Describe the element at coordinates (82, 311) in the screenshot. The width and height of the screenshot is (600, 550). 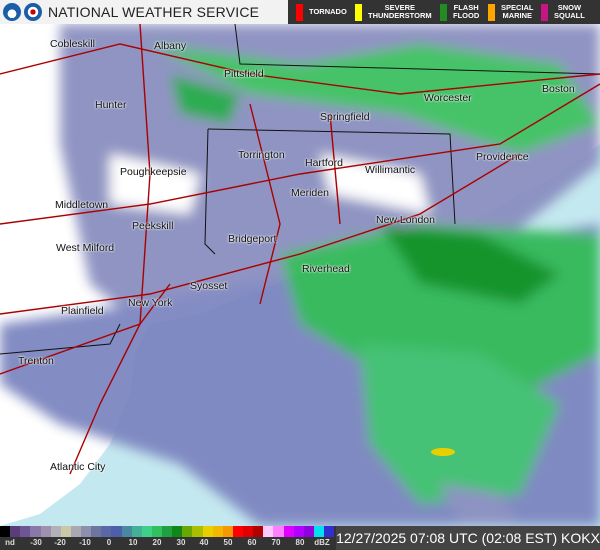
I see `city-label: Plainfield` at that location.